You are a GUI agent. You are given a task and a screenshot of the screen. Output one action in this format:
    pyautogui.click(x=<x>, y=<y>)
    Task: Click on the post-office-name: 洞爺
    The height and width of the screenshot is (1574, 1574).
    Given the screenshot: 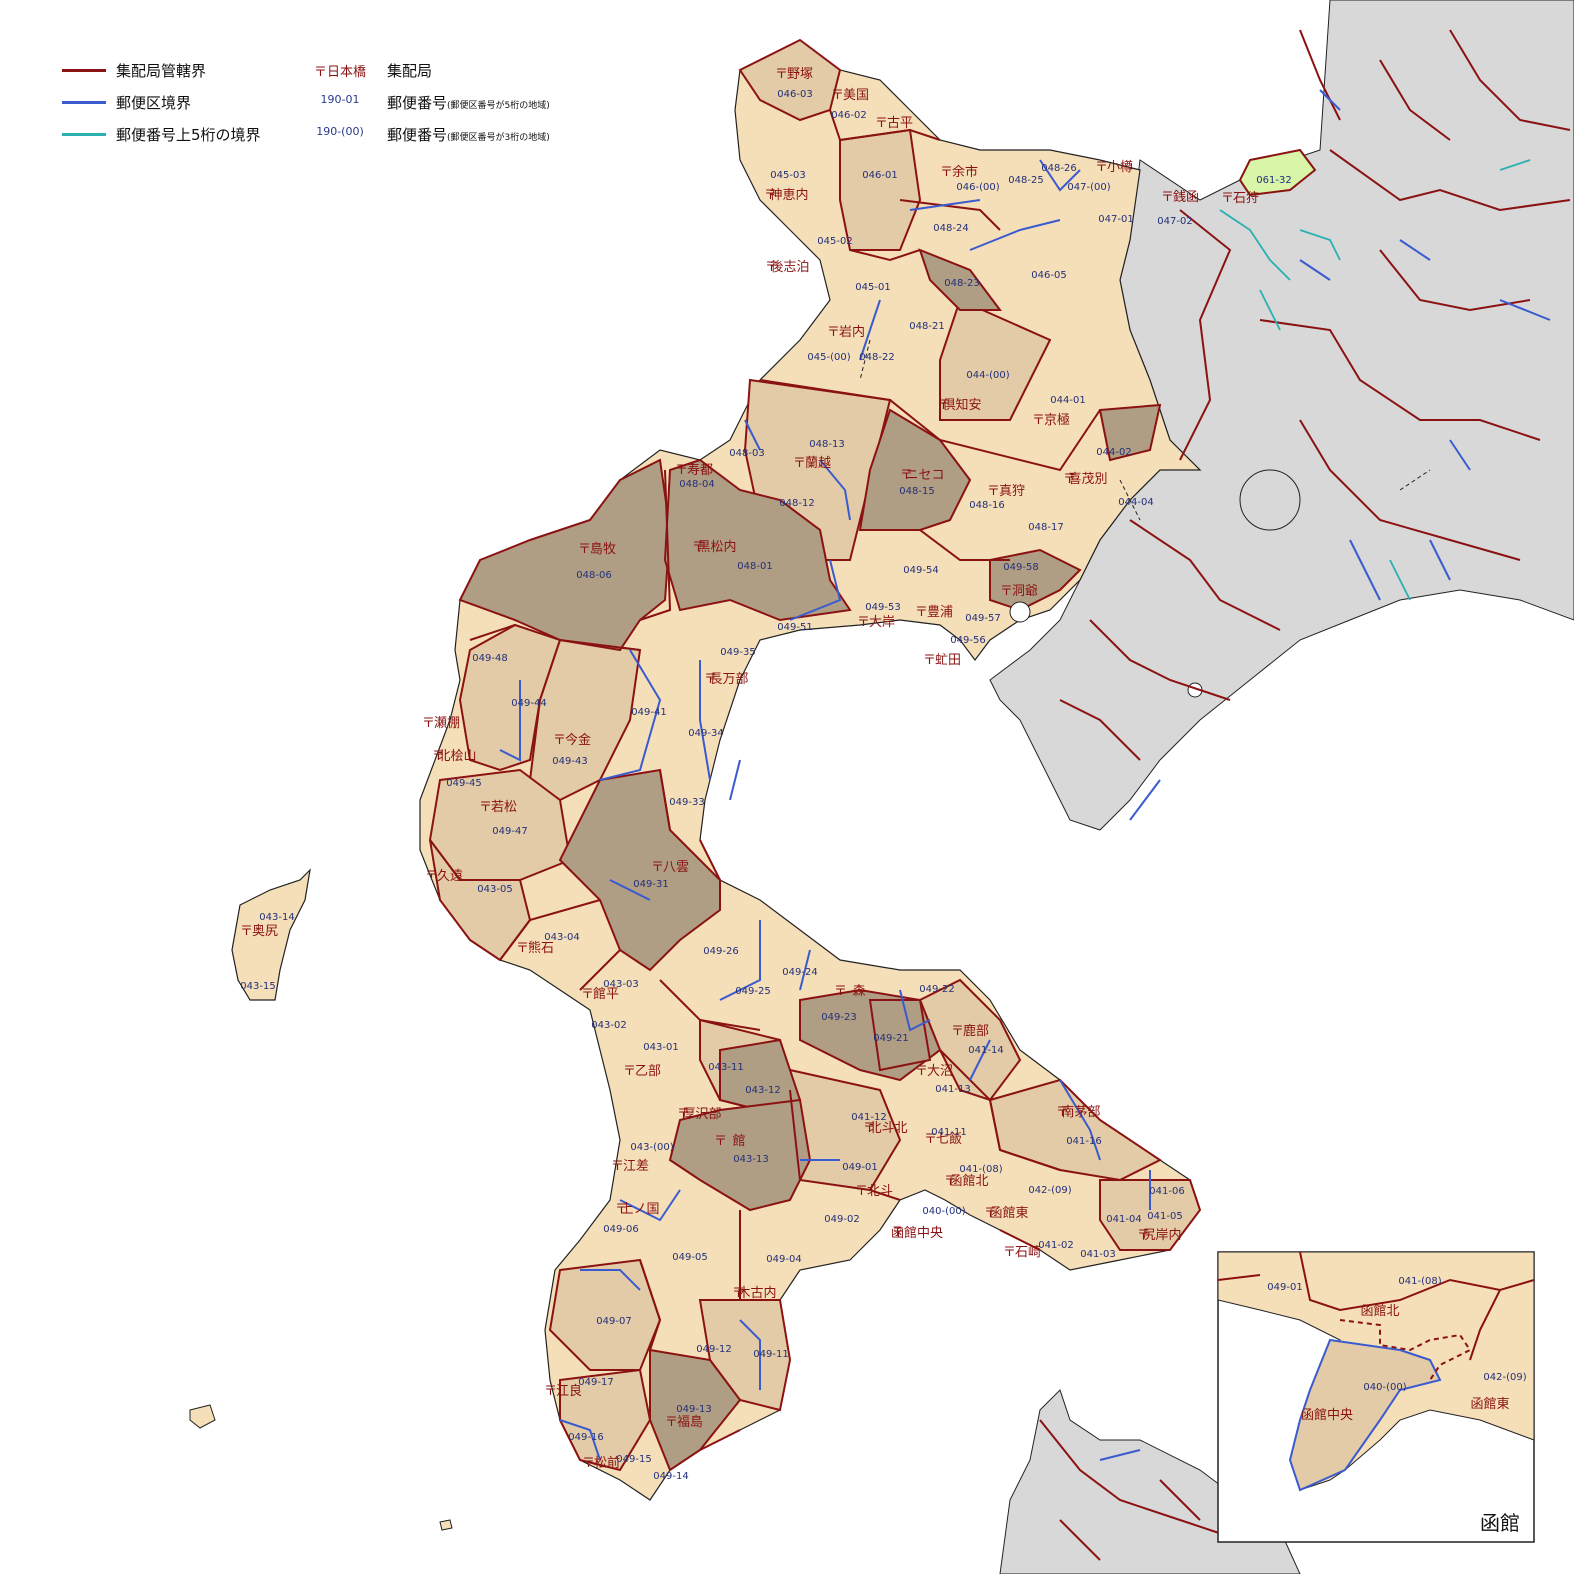 What is the action you would take?
    pyautogui.click(x=1025, y=591)
    